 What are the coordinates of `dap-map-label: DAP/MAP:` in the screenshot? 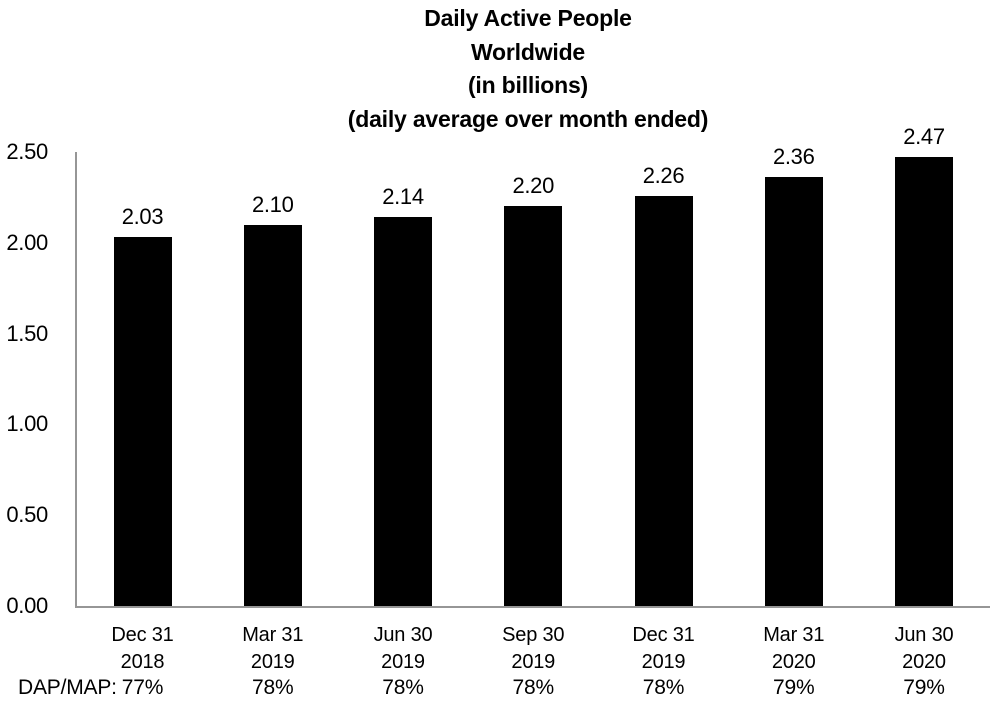 It's located at (67, 687).